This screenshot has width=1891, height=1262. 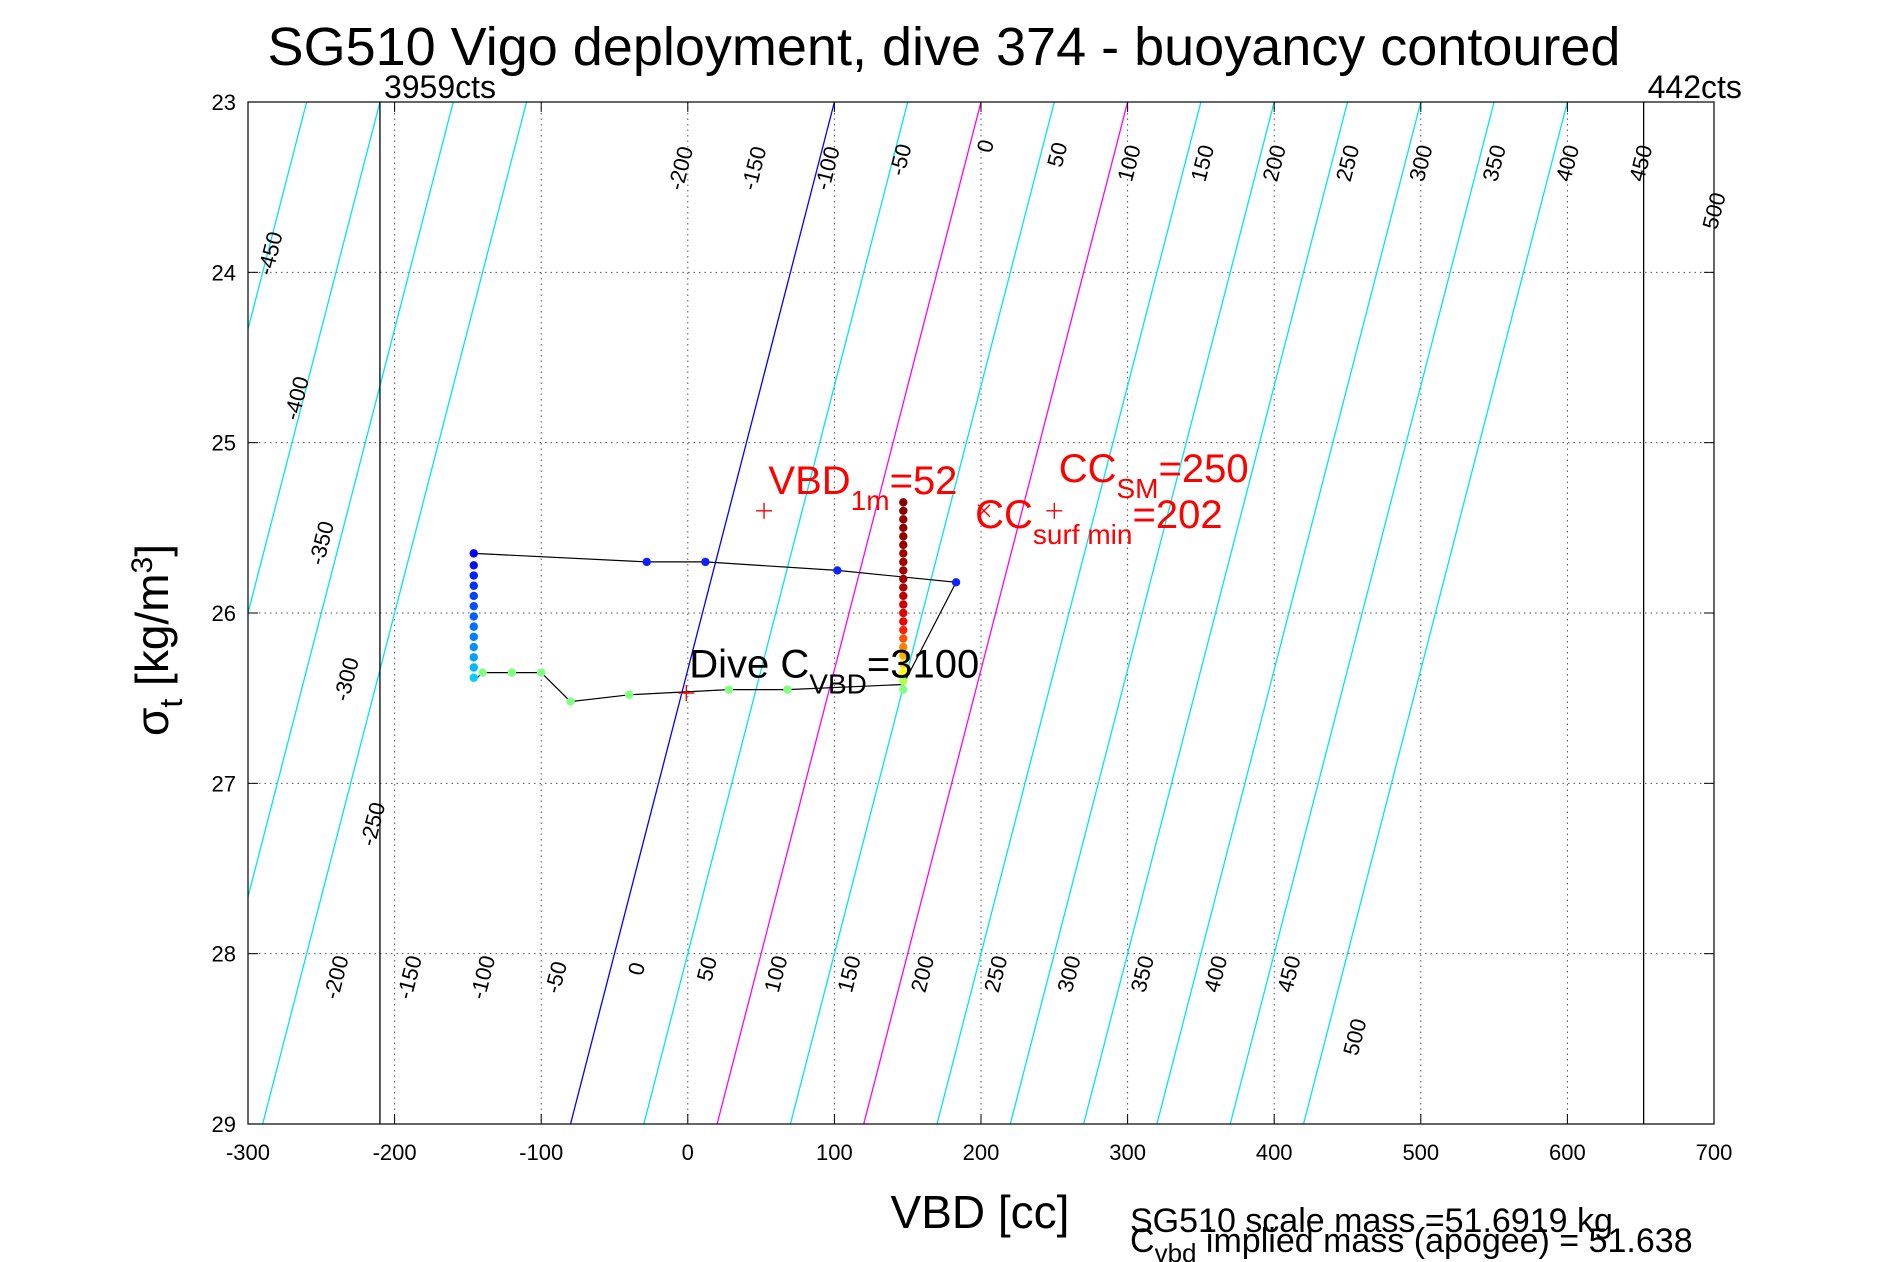 I want to click on y-tick-label: 23, so click(x=224, y=102).